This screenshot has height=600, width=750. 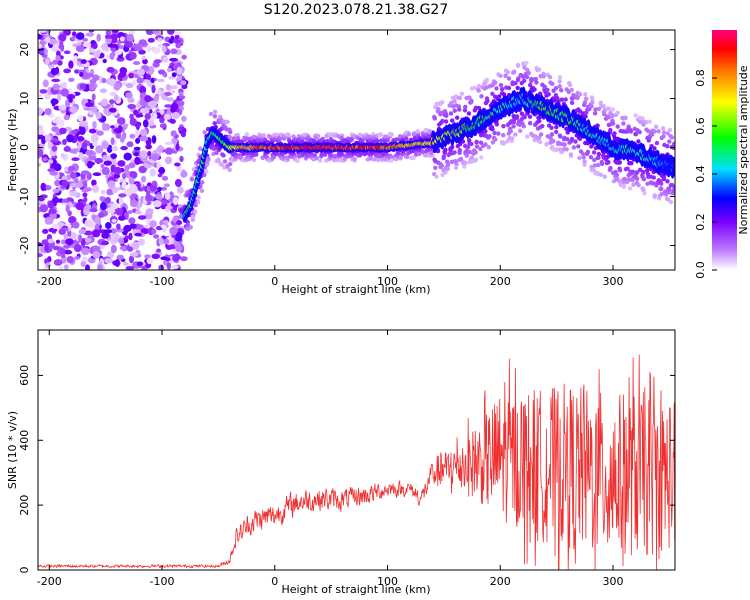 What do you see at coordinates (162, 581) in the screenshot?
I see `x-tick-label: -100` at bounding box center [162, 581].